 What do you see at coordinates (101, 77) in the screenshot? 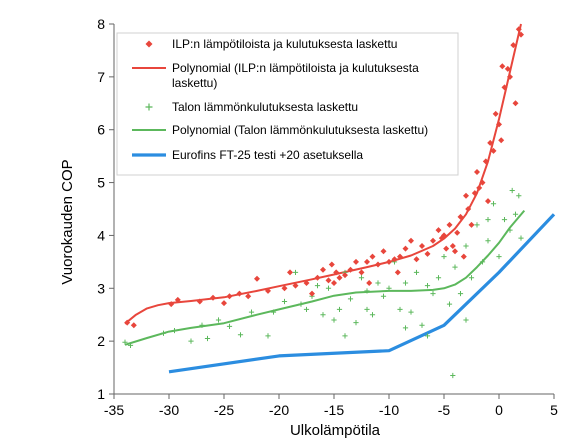
I see `y-tick-label: 7` at bounding box center [101, 77].